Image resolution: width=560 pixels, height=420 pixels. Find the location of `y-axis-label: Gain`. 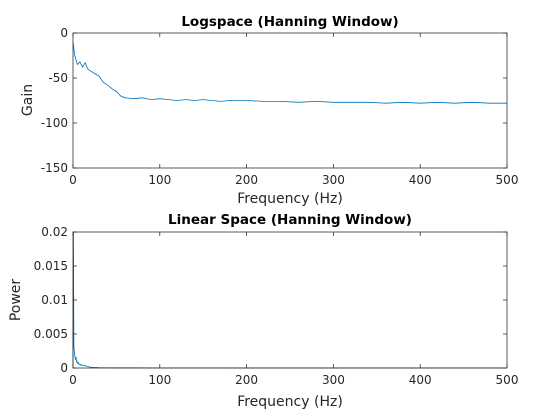

y-axis-label: Gain is located at coordinates (28, 100).